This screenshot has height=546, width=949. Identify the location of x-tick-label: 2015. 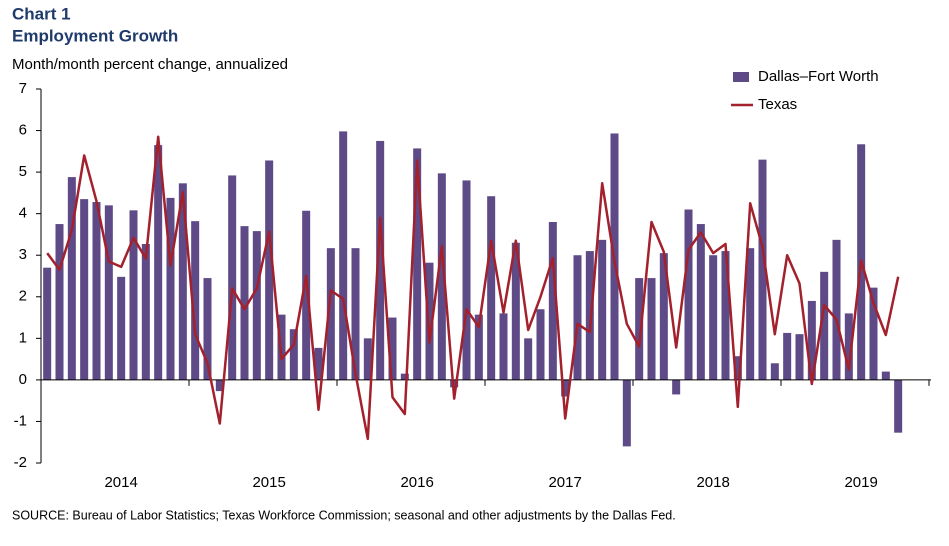
(268, 482).